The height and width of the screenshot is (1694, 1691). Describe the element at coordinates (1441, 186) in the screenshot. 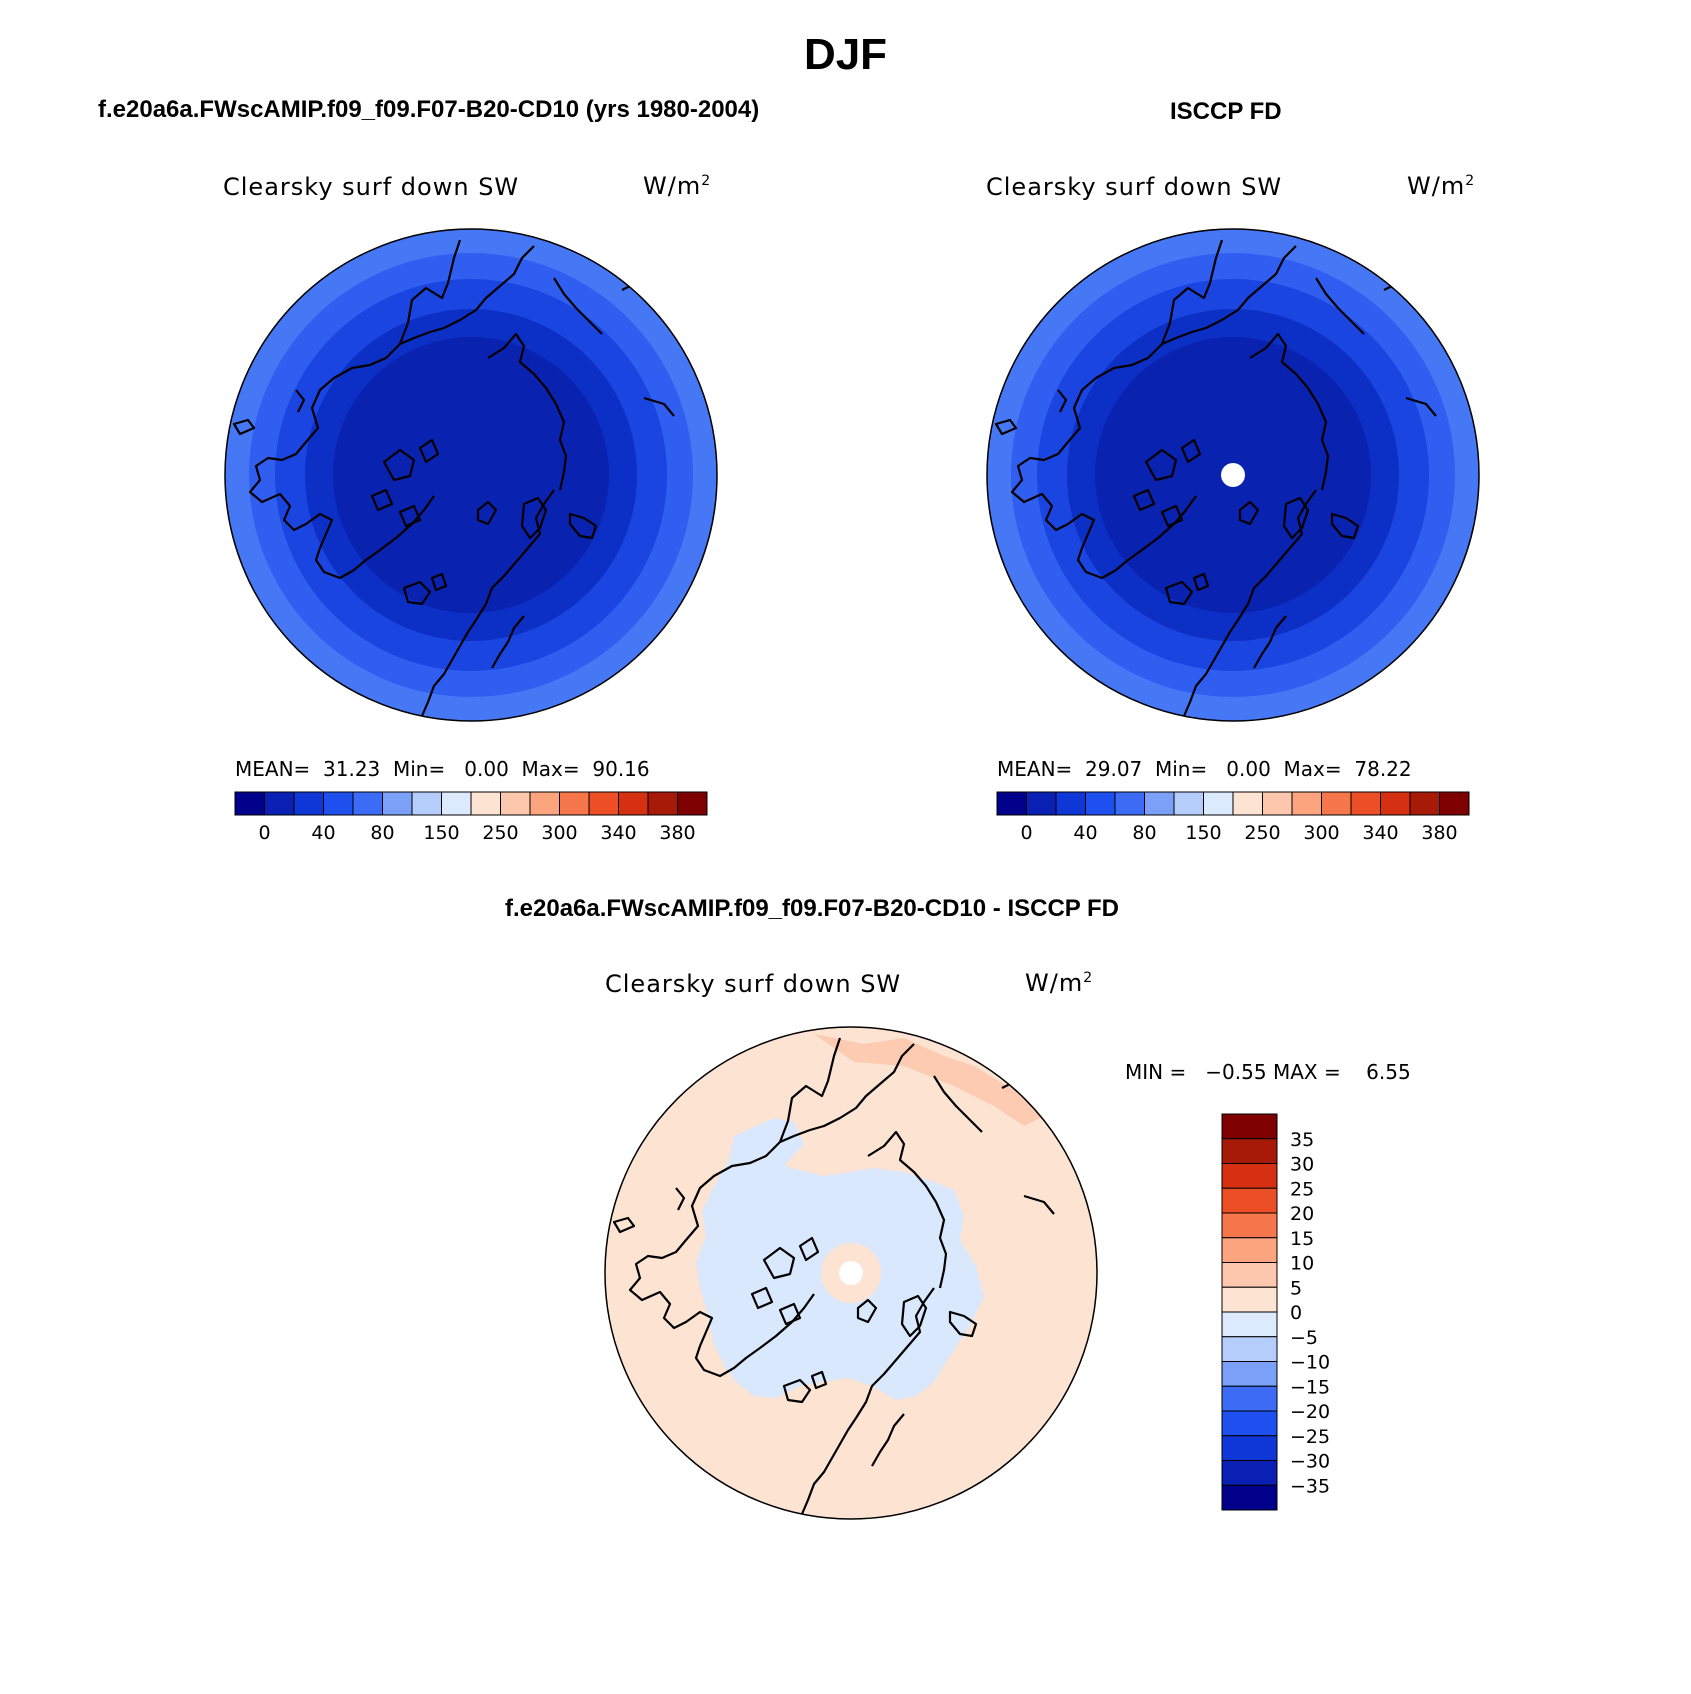

I see `units-label-obs: W/m2` at that location.